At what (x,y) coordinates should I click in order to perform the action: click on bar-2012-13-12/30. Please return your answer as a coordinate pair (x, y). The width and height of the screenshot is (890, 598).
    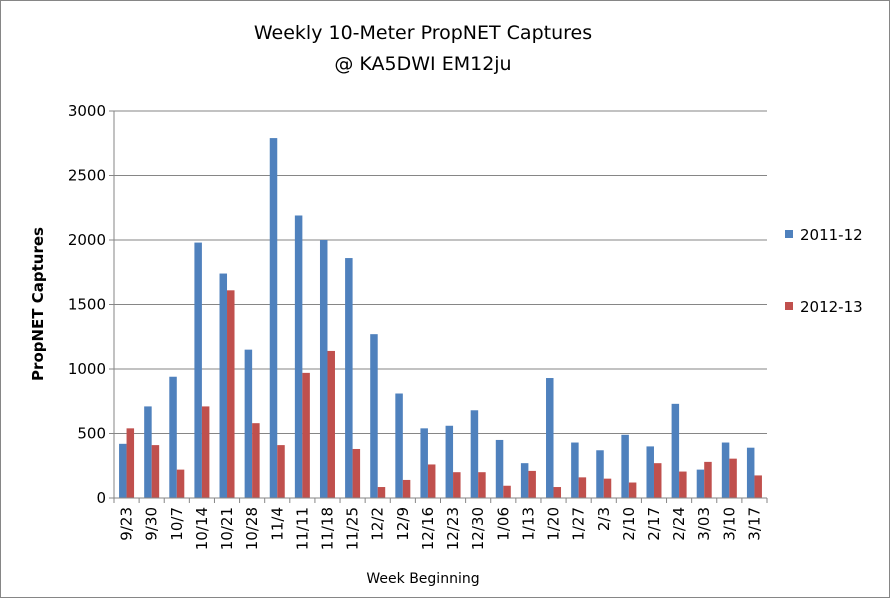
    Looking at the image, I should click on (482, 485).